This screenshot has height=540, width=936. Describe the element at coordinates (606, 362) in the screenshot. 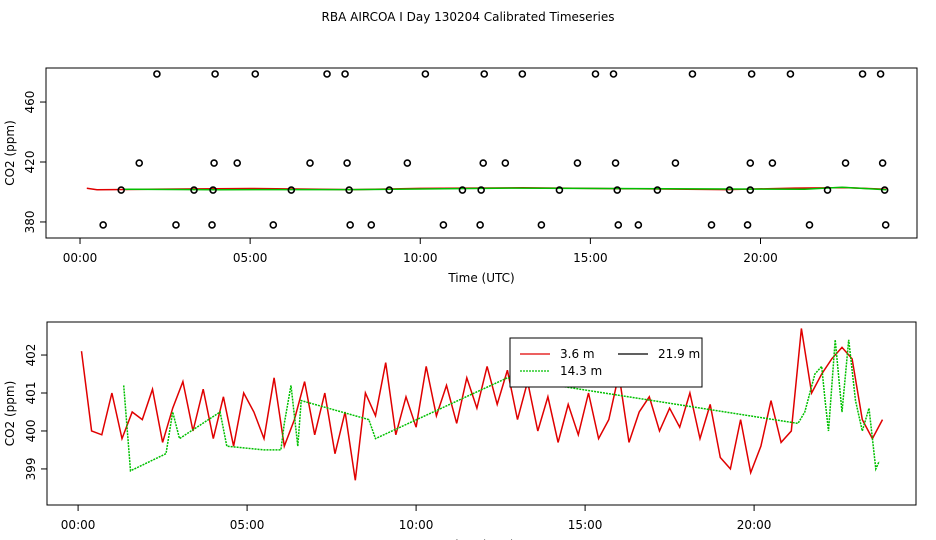

I see `legend-box` at that location.